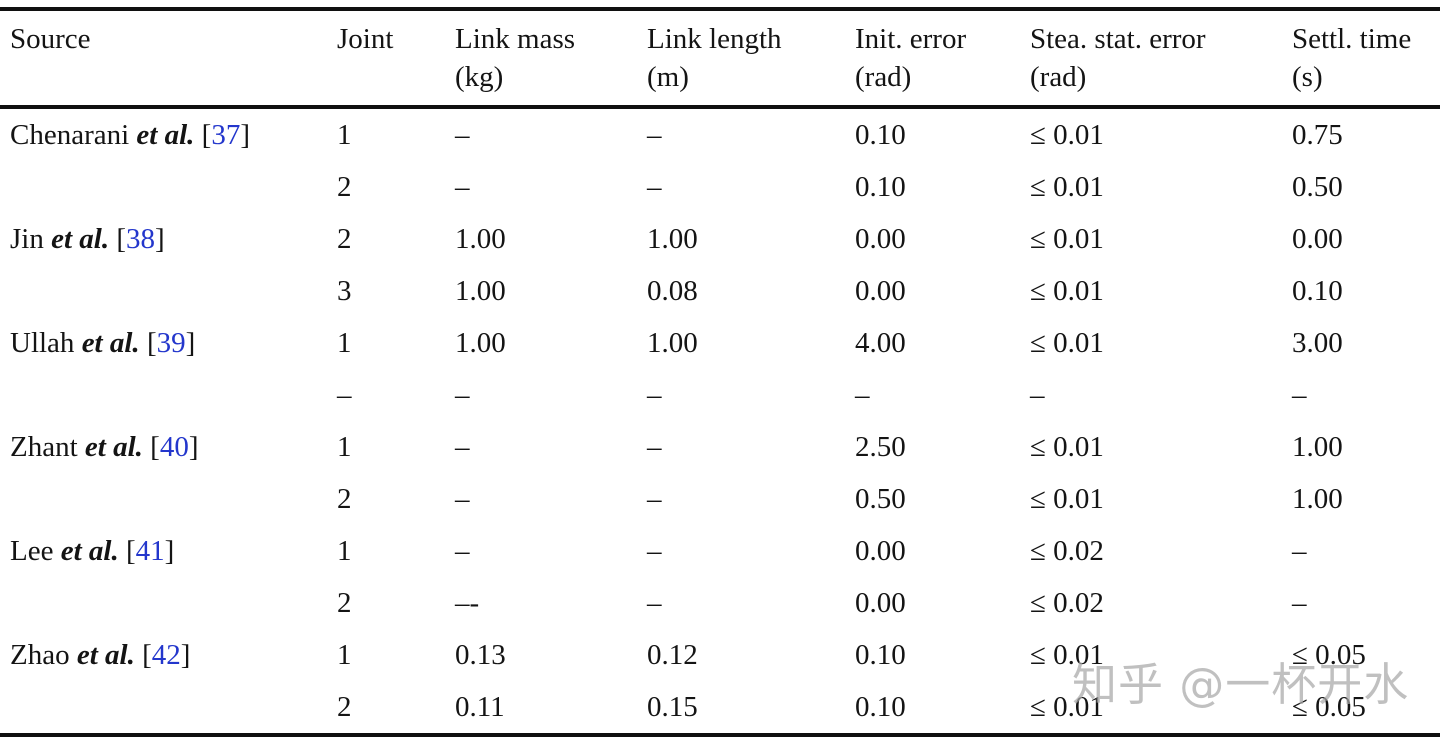 This screenshot has width=1440, height=753. What do you see at coordinates (720, 134) in the screenshot?
I see `table-row: Chenarani et al. [37] 1– –0.10 ≤ 0.01 0.75` at bounding box center [720, 134].